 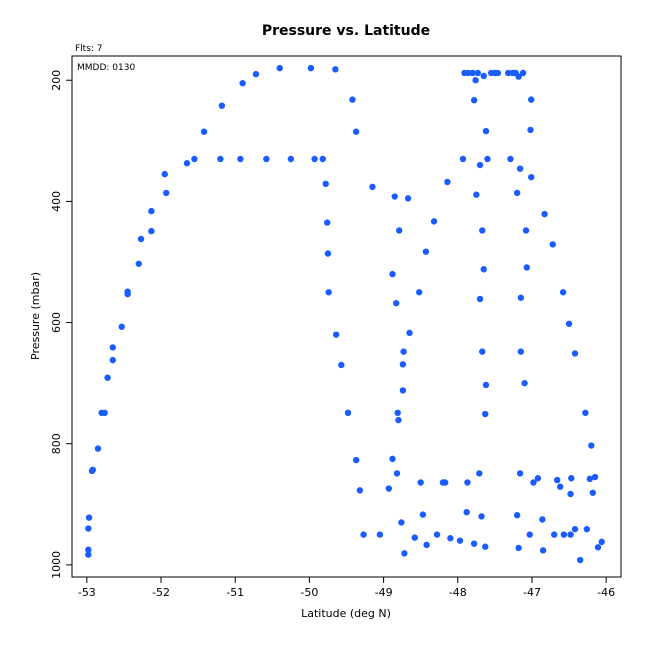 What do you see at coordinates (346, 588) in the screenshot?
I see `x-axis: -53 -52 -51 -50 -49 -48 -47 -46` at bounding box center [346, 588].